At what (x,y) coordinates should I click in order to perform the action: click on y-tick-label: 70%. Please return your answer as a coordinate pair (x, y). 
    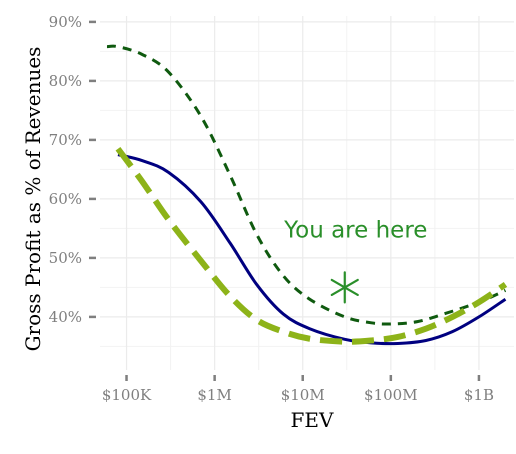
    Looking at the image, I should click on (65, 140).